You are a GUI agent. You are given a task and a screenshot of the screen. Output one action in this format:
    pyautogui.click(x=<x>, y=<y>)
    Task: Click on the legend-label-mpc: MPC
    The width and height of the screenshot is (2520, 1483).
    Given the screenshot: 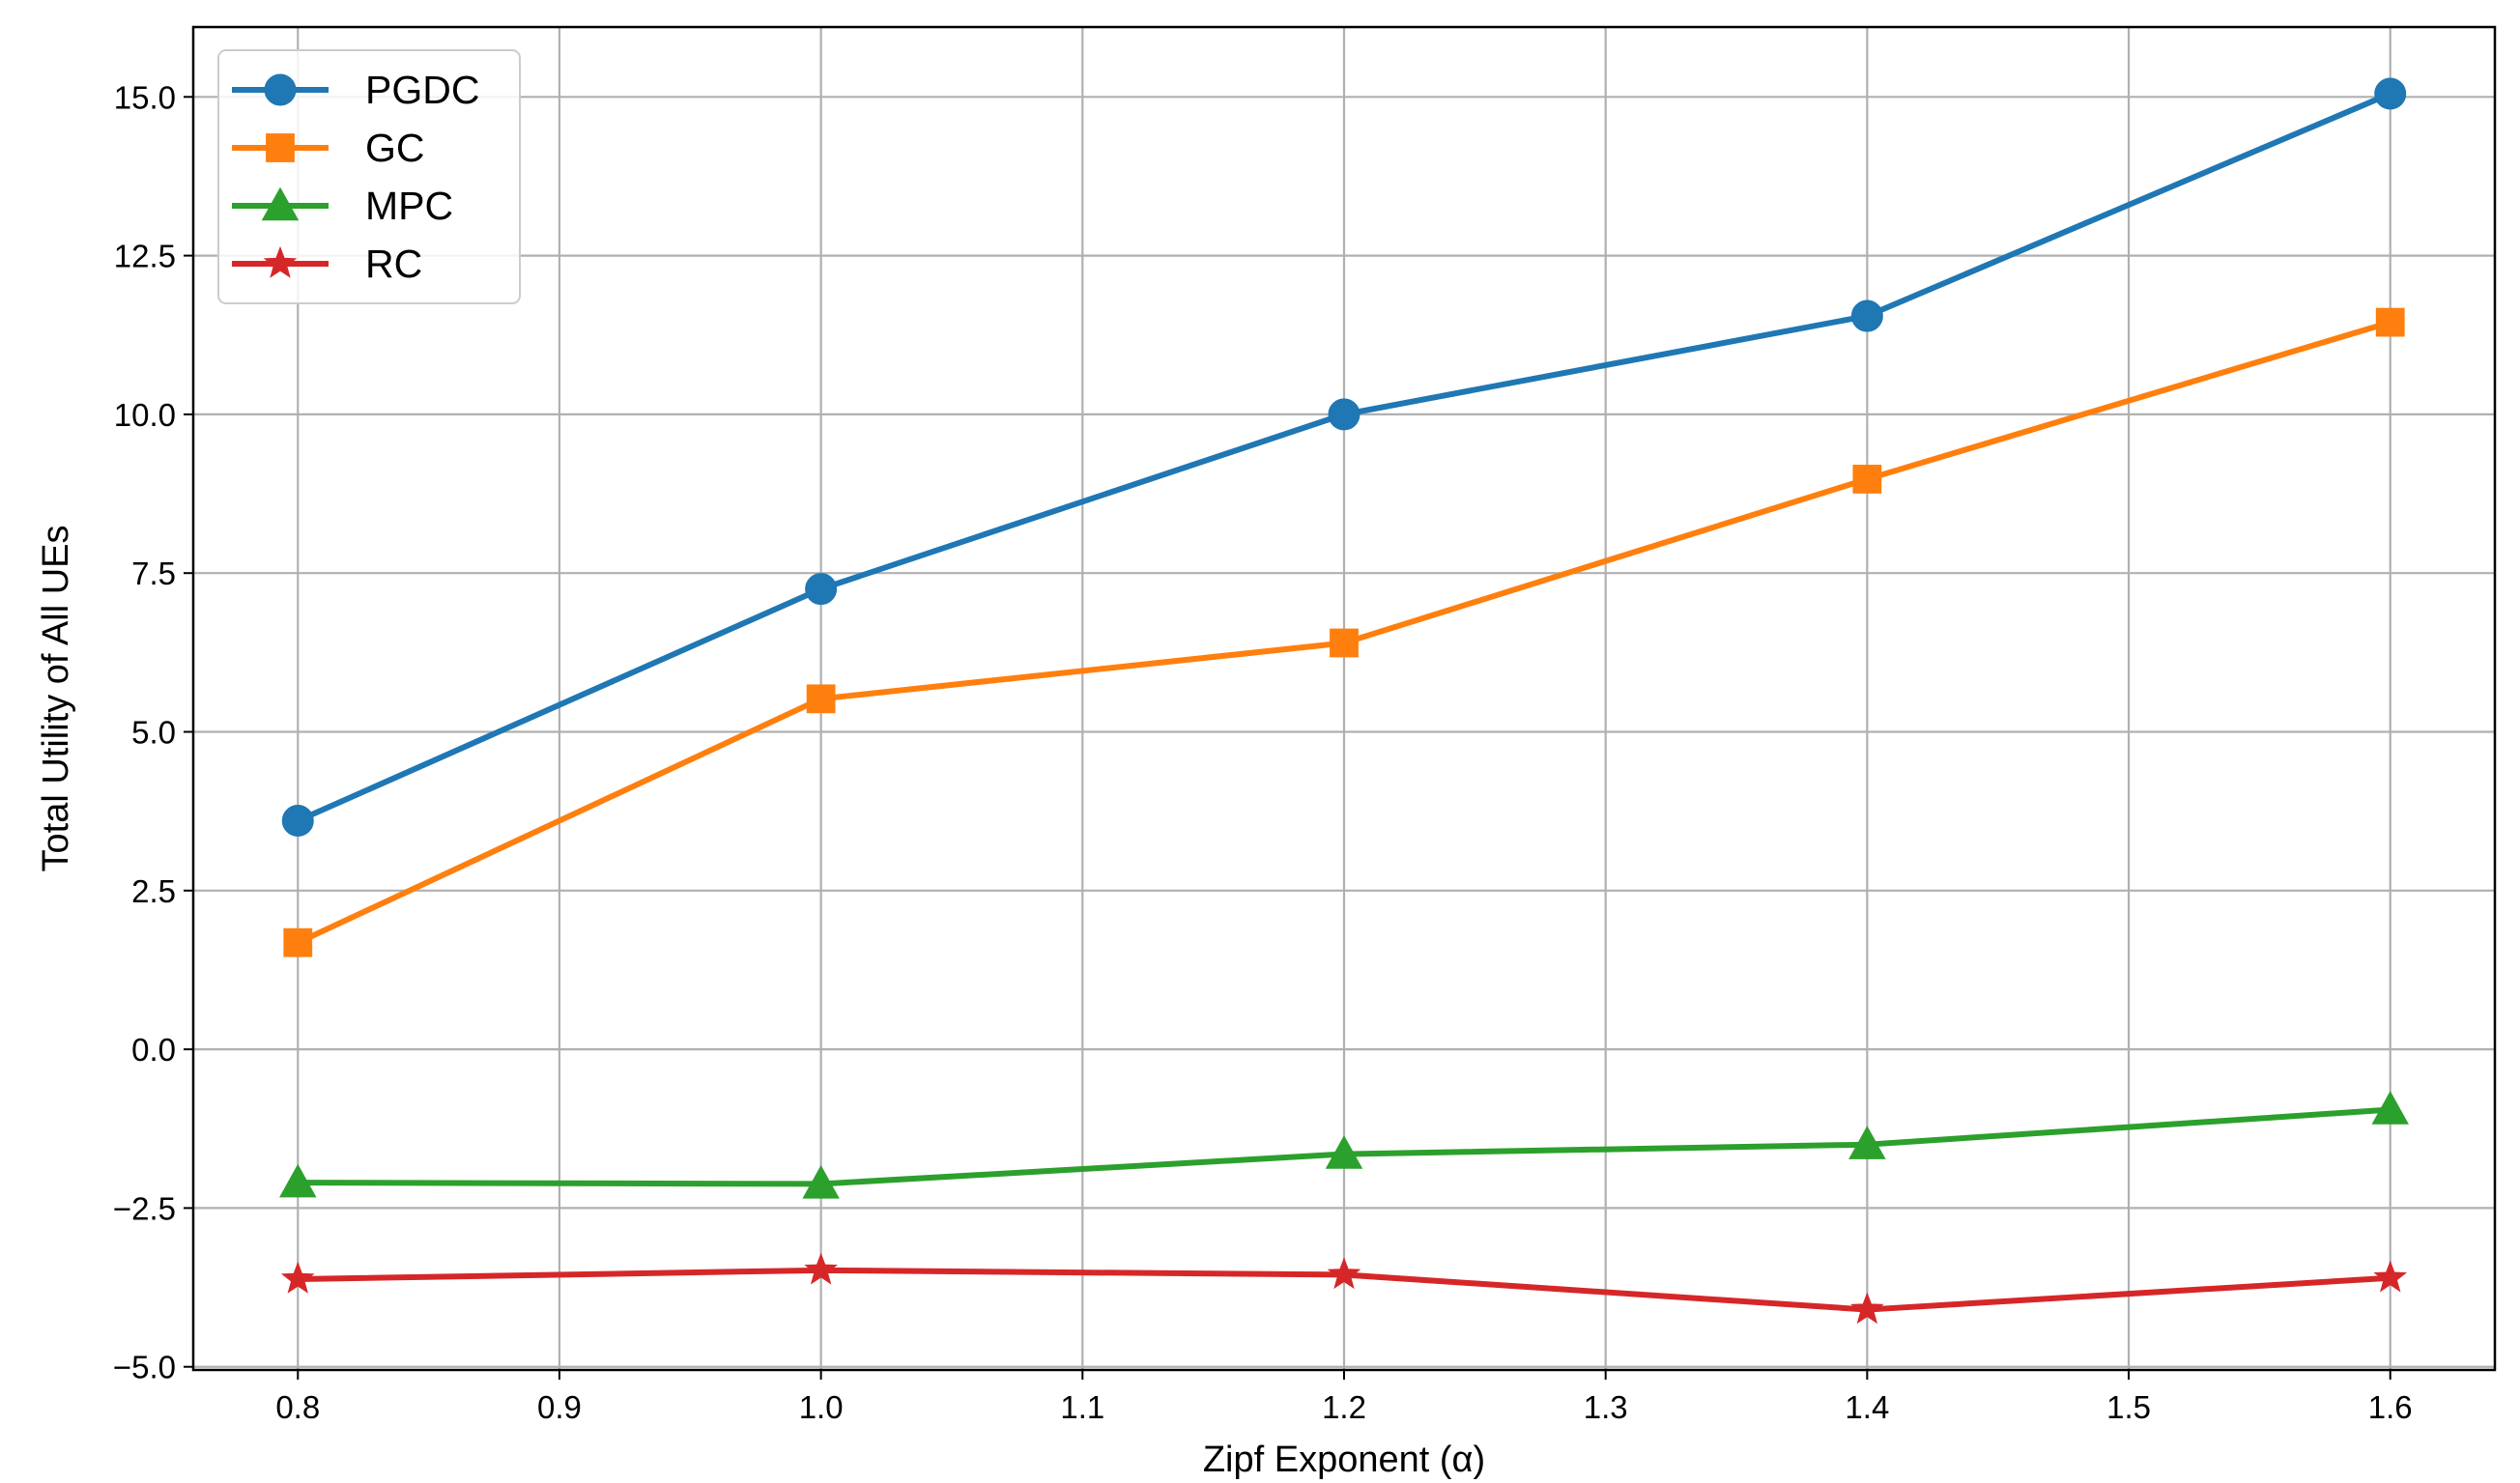 What is the action you would take?
    pyautogui.click(x=409, y=206)
    